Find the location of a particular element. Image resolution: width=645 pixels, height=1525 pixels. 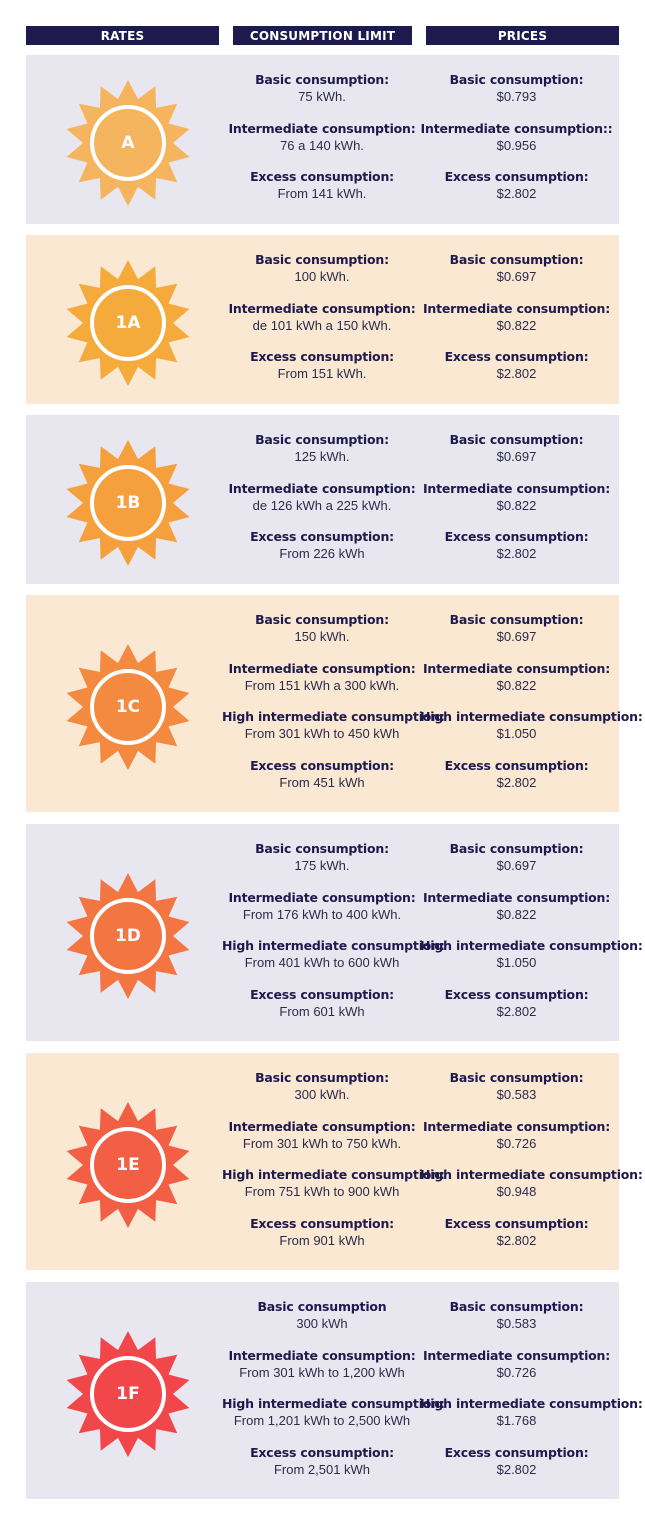

item-value: 300 kWh. is located at coordinates (322, 1094).